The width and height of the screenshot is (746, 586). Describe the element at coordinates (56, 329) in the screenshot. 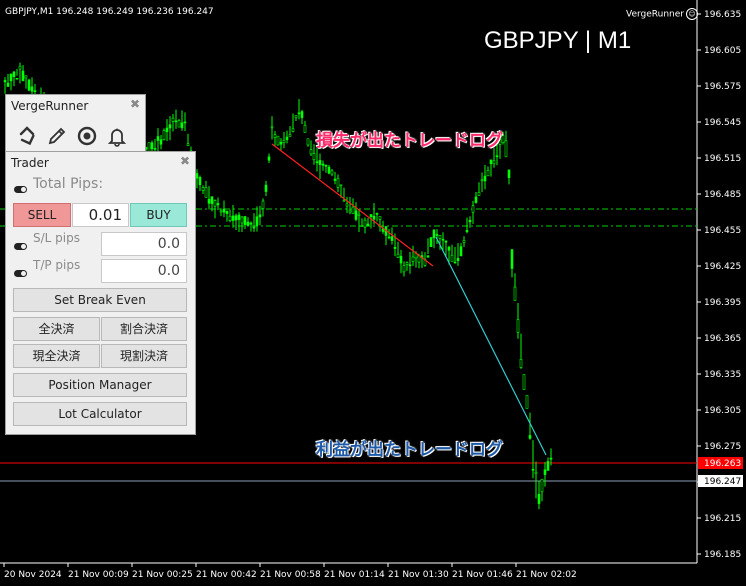

I see `close-all-button: 全決済` at that location.